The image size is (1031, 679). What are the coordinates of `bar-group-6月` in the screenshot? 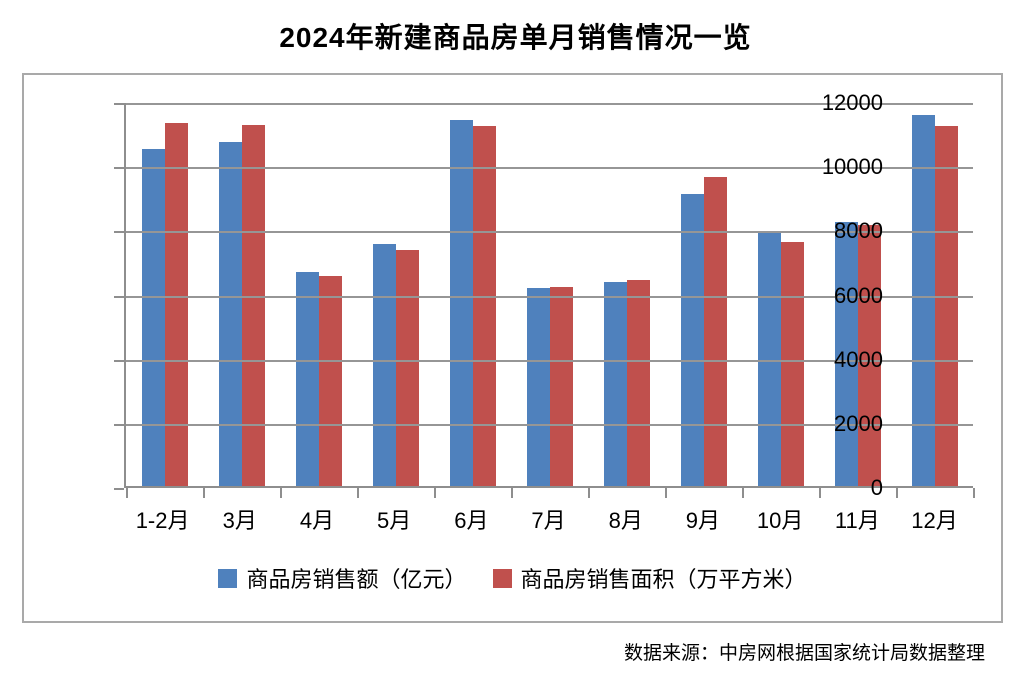 It's located at (472, 300).